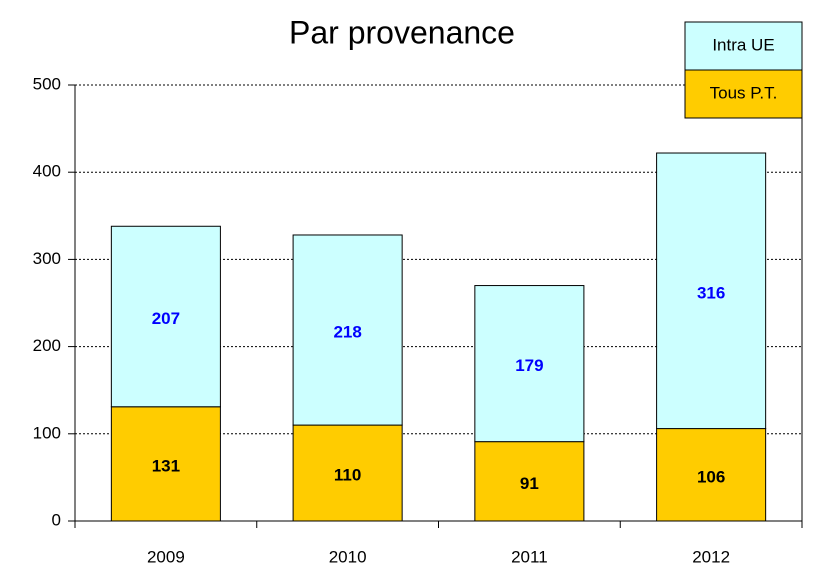  Describe the element at coordinates (347, 475) in the screenshot. I see `data-label: 110` at that location.